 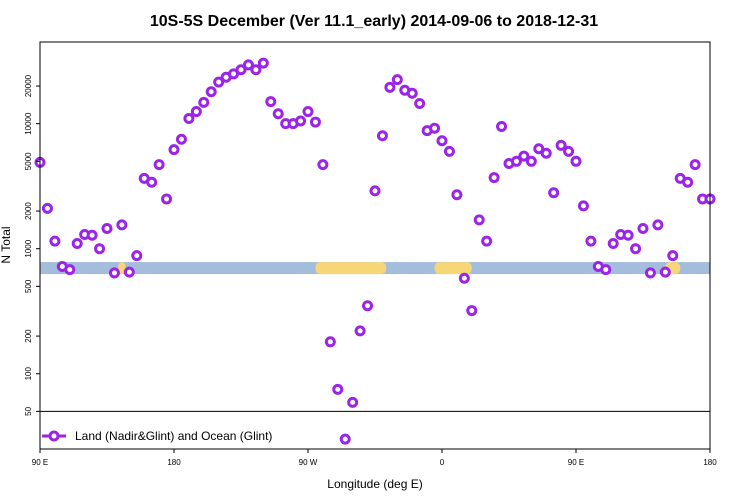 What do you see at coordinates (28, 161) in the screenshot?
I see `y-tick-label: 5000` at bounding box center [28, 161].